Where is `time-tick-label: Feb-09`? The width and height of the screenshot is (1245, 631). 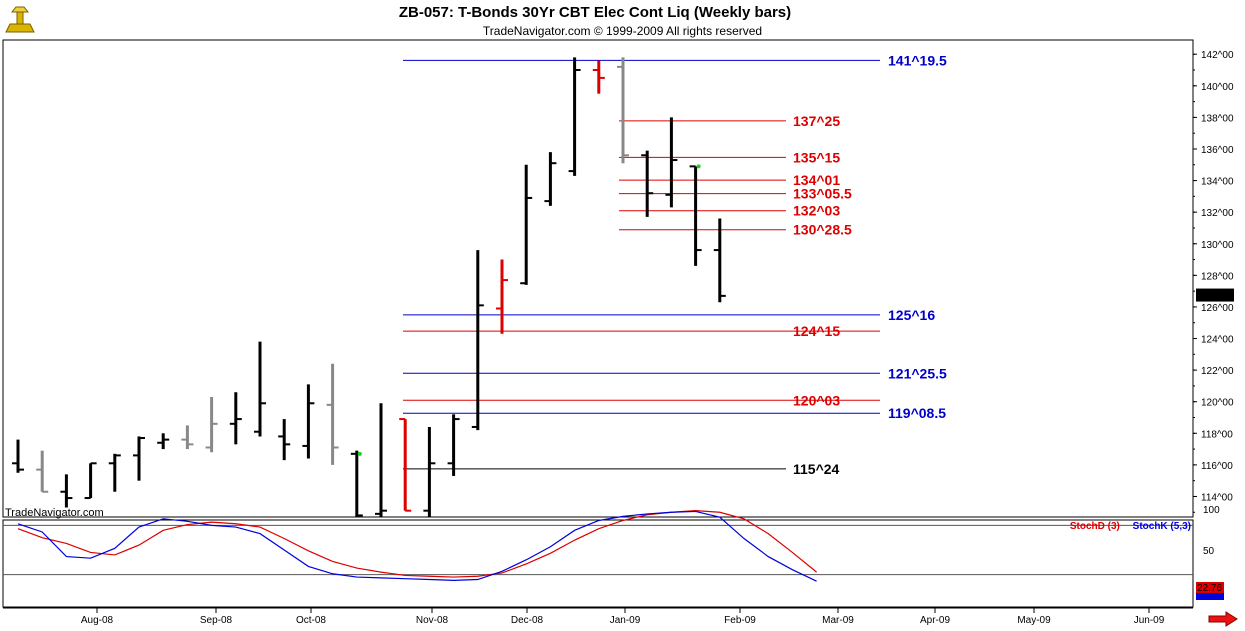
time-tick-label: Feb-09 is located at coordinates (740, 620).